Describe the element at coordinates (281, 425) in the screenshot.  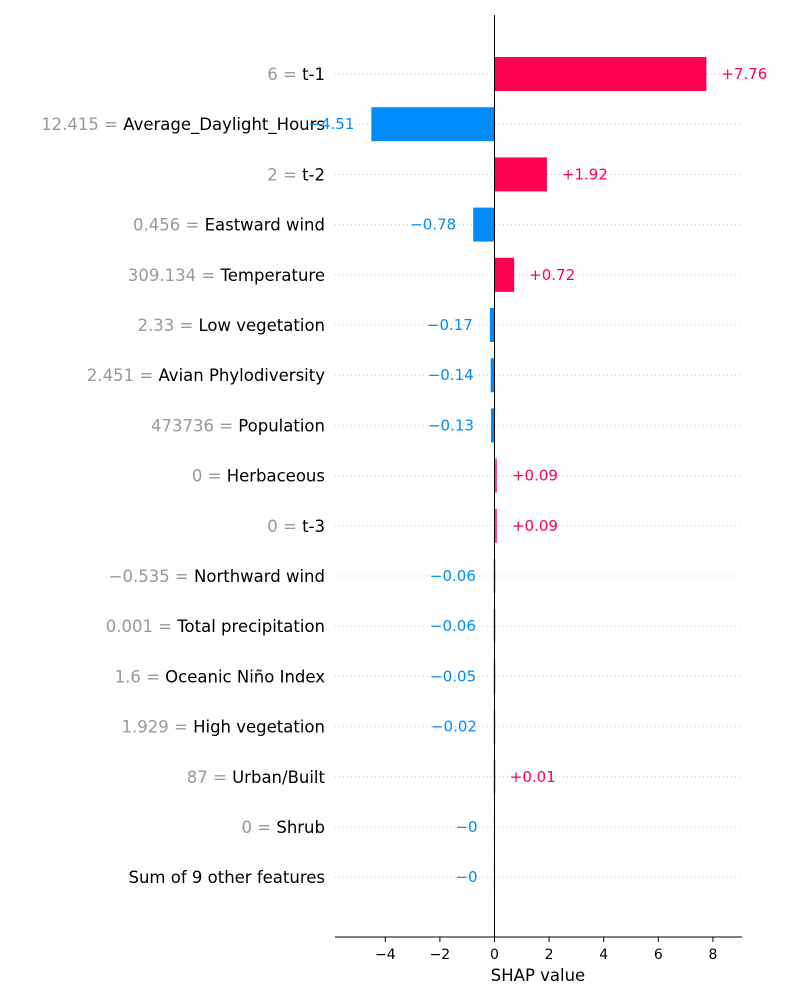
I see `feature-name: Population` at that location.